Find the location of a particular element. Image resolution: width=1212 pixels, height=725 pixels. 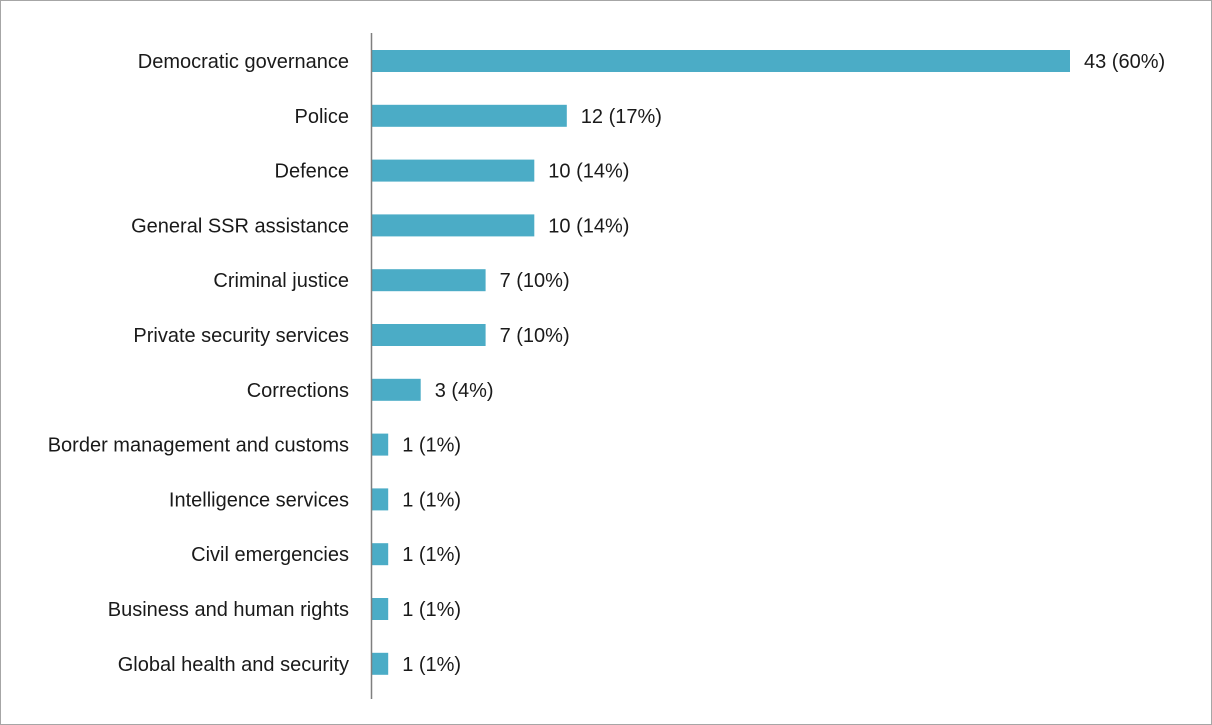

category-label: Border management and customs is located at coordinates (198, 446).